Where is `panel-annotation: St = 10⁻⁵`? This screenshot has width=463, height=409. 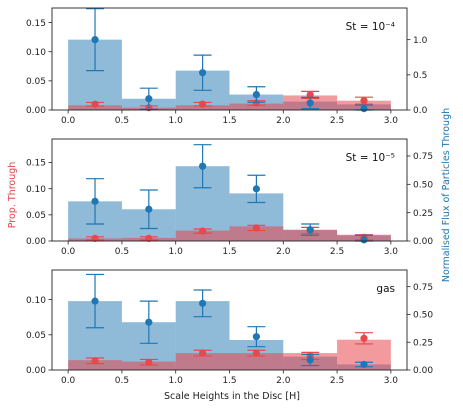
panel-annotation: St = 10⁻⁵ is located at coordinates (370, 158).